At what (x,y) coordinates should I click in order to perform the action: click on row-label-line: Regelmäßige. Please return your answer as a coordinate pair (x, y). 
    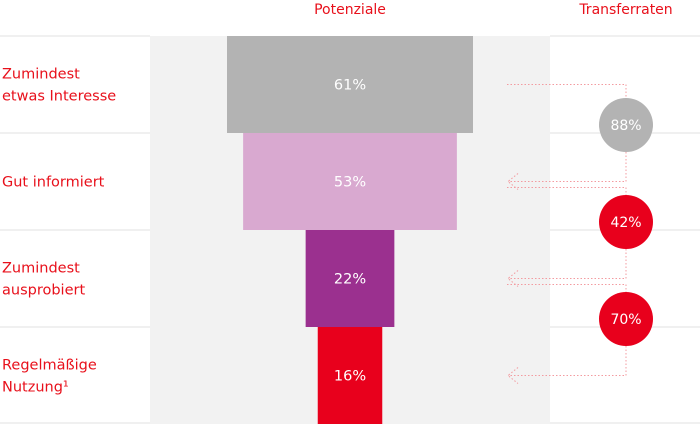
    Looking at the image, I should click on (49, 366).